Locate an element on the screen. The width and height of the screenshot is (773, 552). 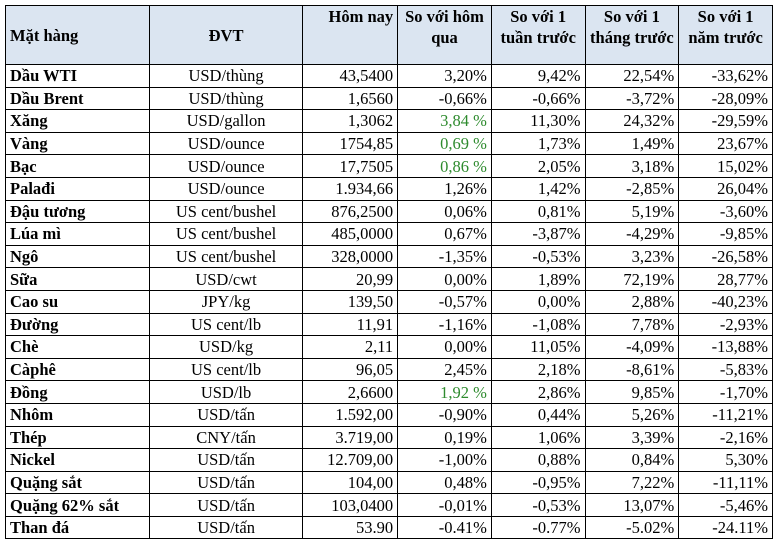
change-vs-yesterday: 2,45% is located at coordinates (444, 369).